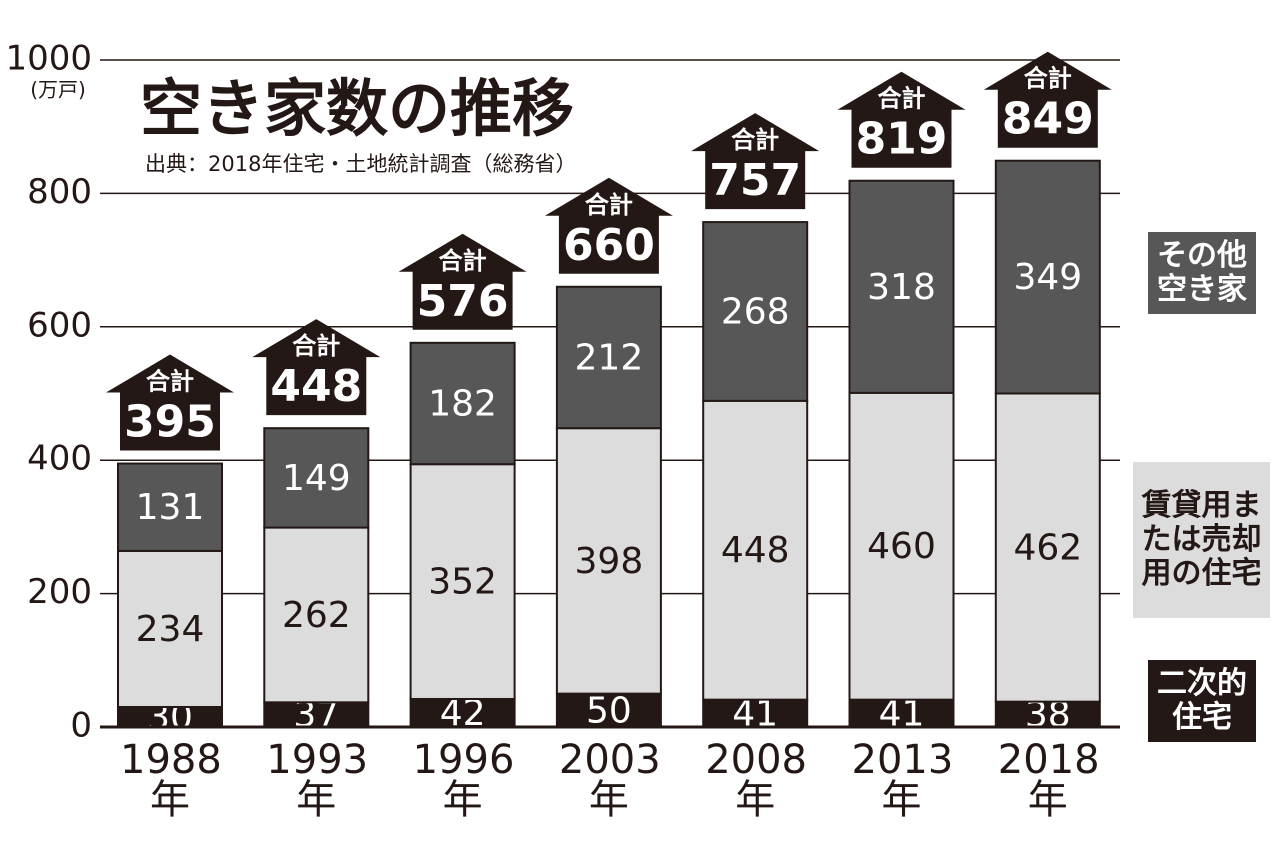 The width and height of the screenshot is (1280, 854). Describe the element at coordinates (463, 780) in the screenshot. I see `x-tick-label: 1996年` at that location.